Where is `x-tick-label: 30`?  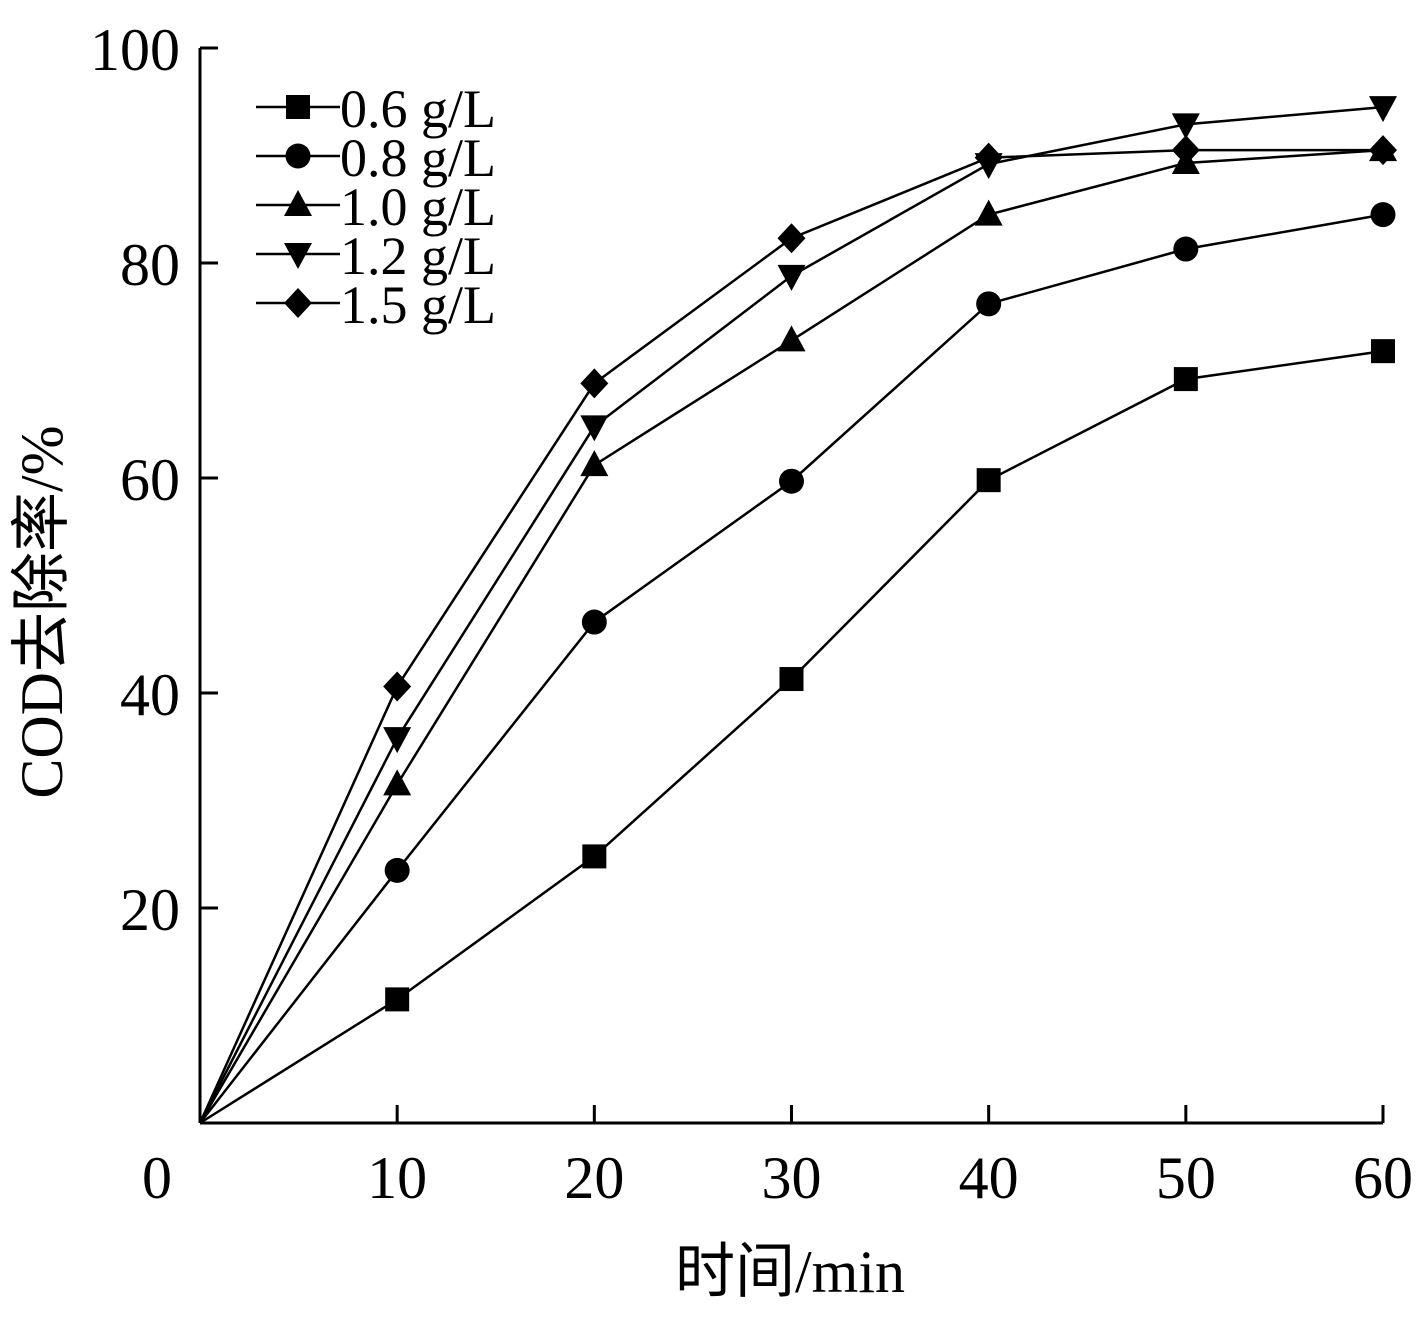
x-tick-label: 30 is located at coordinates (792, 1178).